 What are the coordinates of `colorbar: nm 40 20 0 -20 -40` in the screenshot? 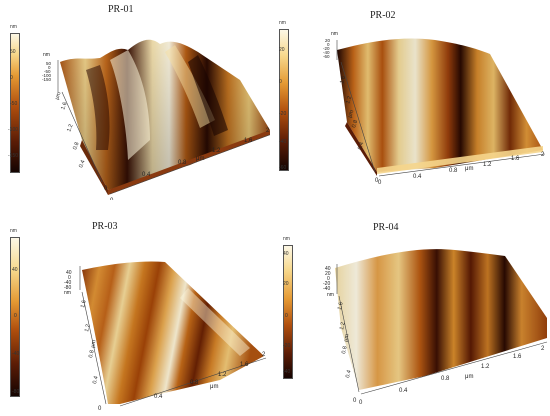 It's located at (291, 311).